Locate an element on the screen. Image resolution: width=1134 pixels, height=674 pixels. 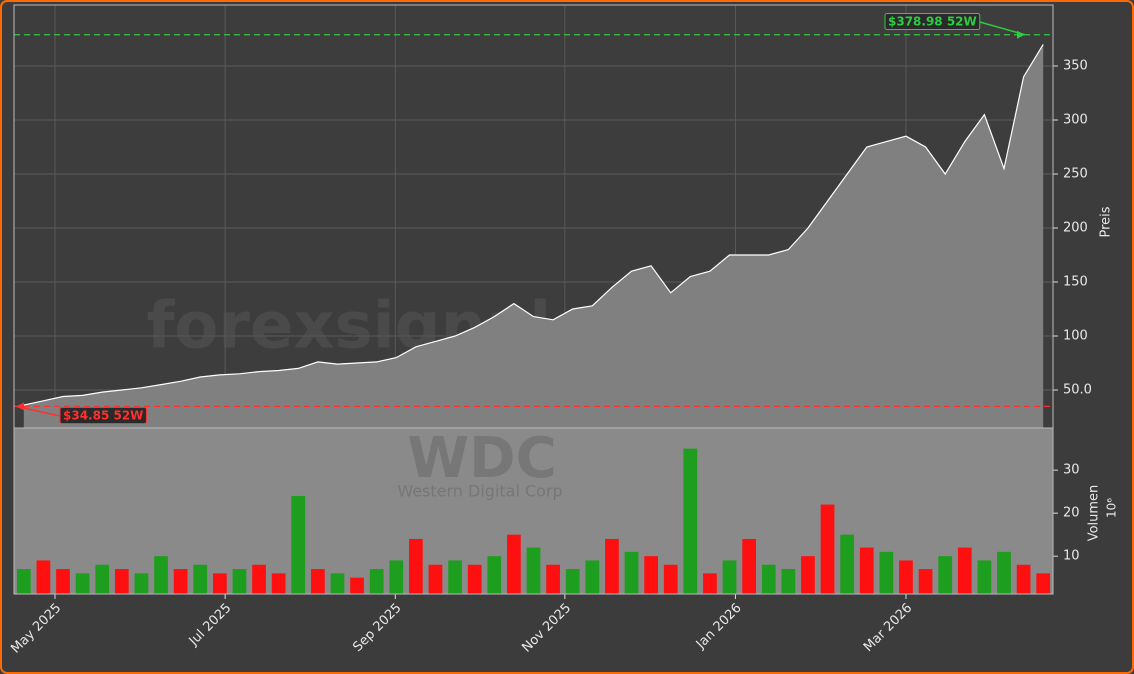
y-axis-label: Preis is located at coordinates (1106, 221).